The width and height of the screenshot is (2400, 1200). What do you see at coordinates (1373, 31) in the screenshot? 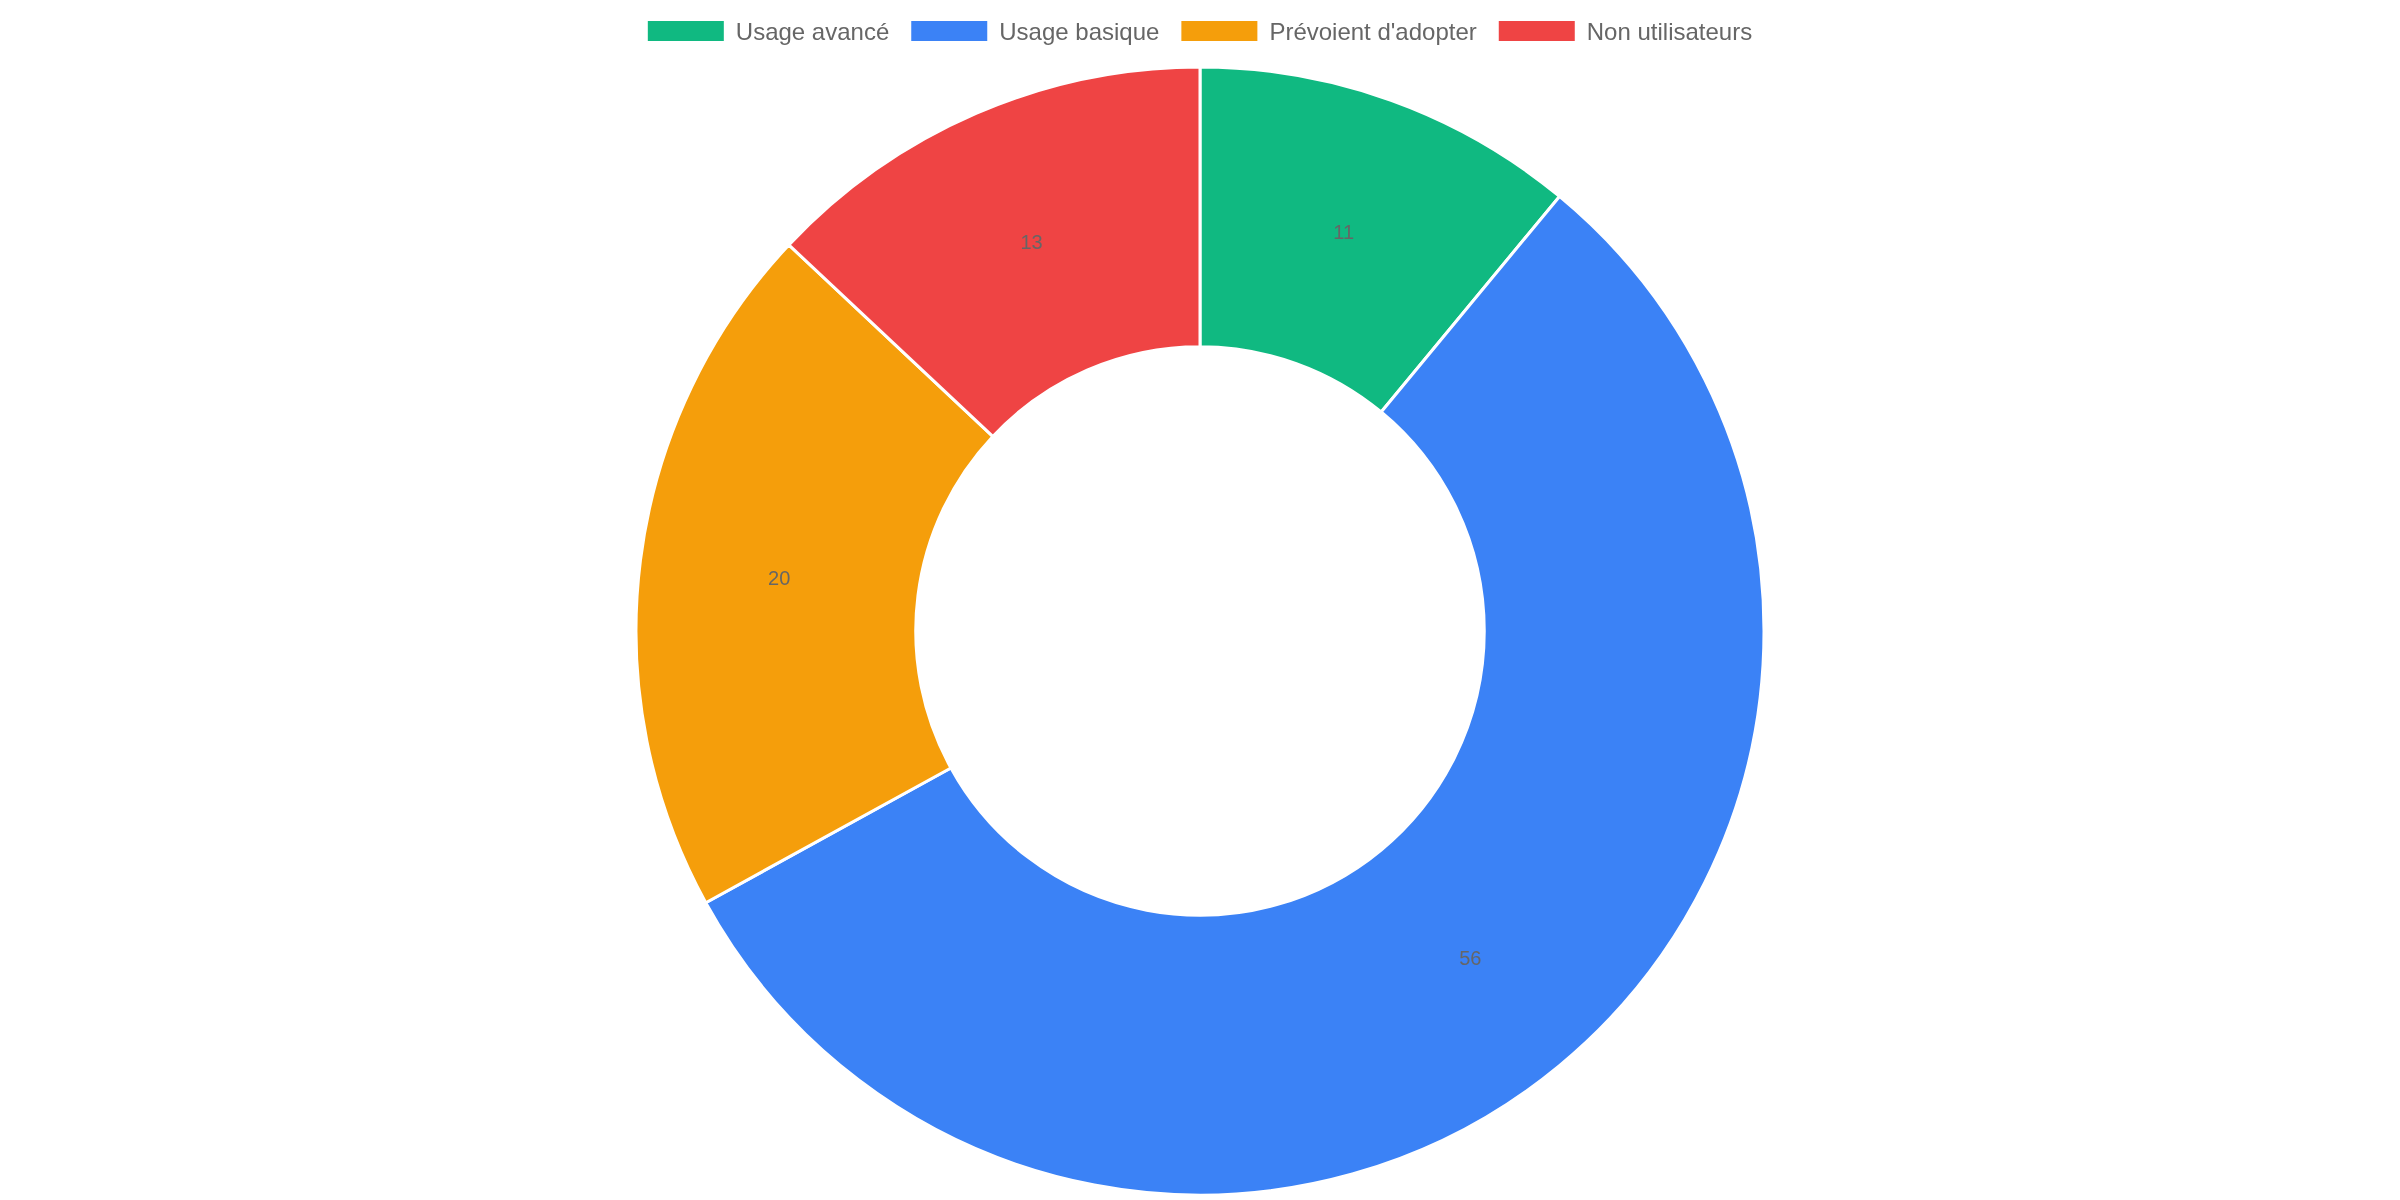
I see `legend-label: Prévoient d'adopter` at bounding box center [1373, 31].